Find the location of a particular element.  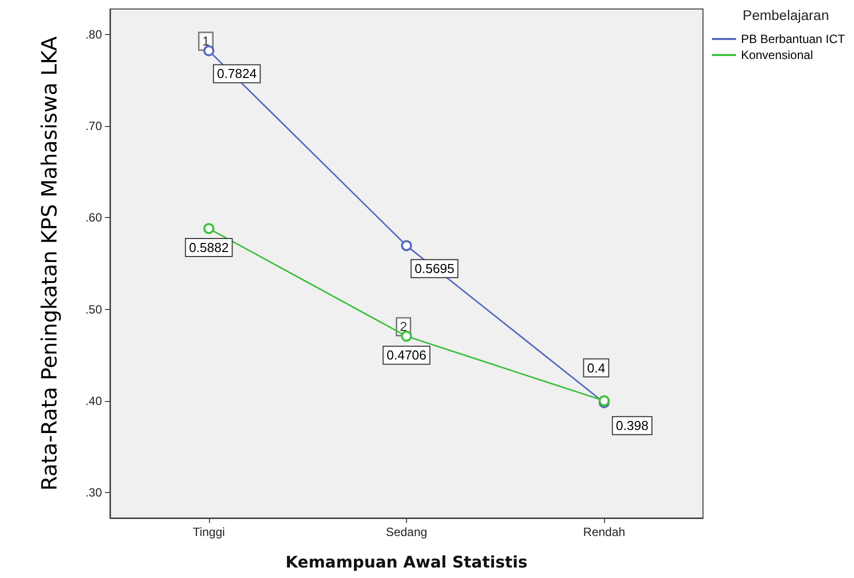

x-axis-title: Kemampuan Awal Statistis is located at coordinates (406, 562).